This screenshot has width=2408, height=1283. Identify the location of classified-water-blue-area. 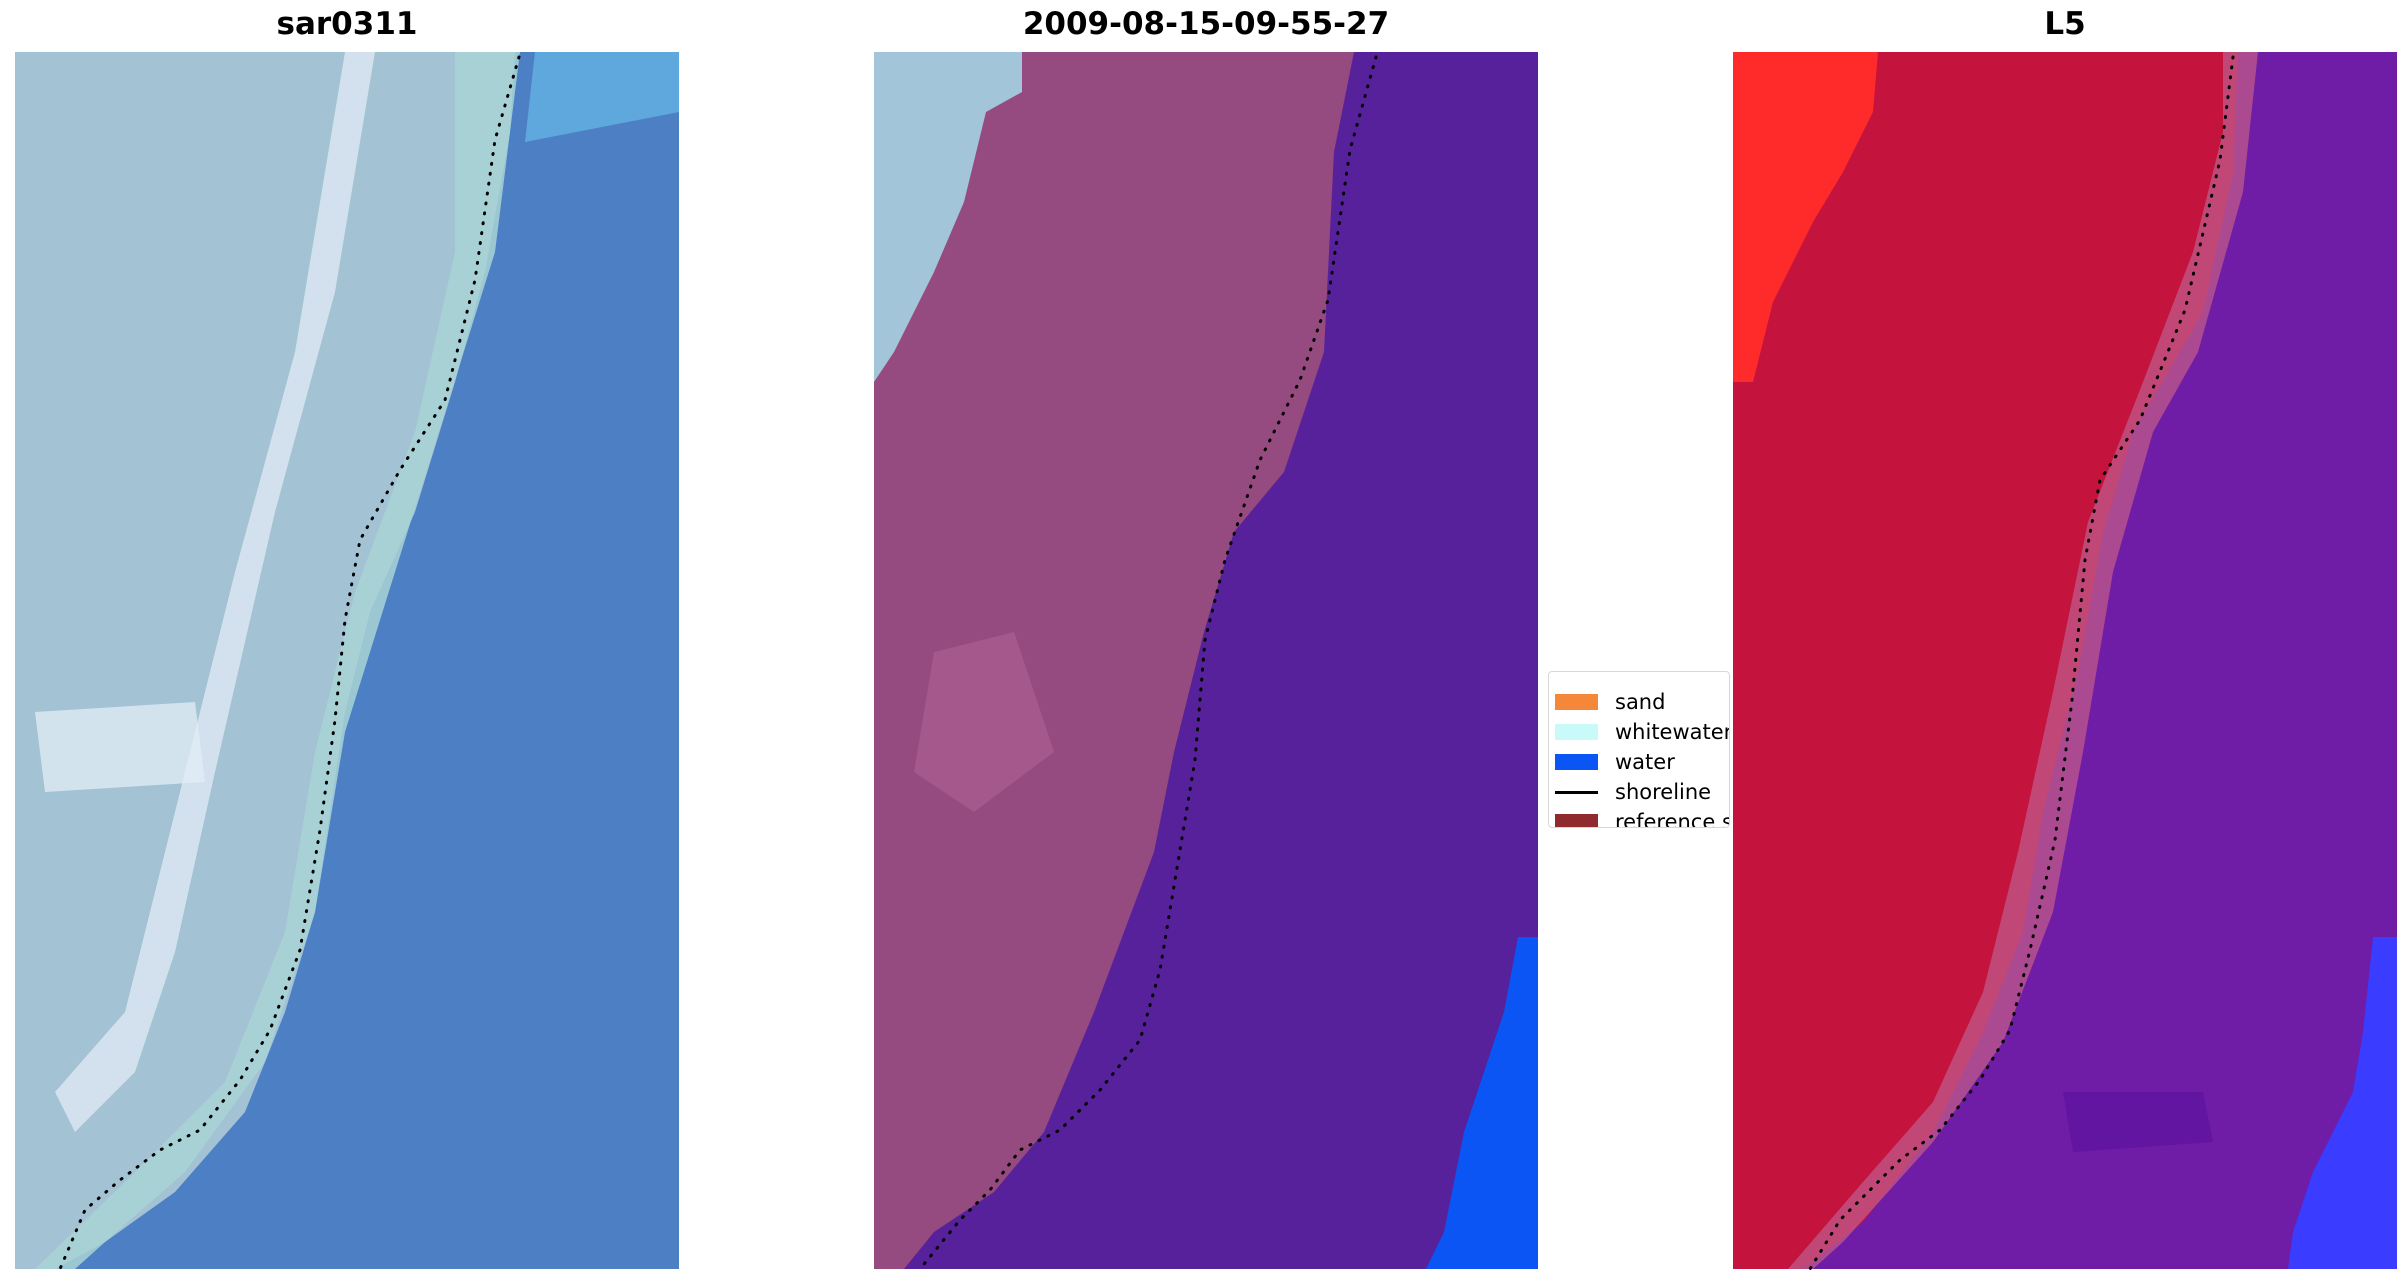
(1482, 1103).